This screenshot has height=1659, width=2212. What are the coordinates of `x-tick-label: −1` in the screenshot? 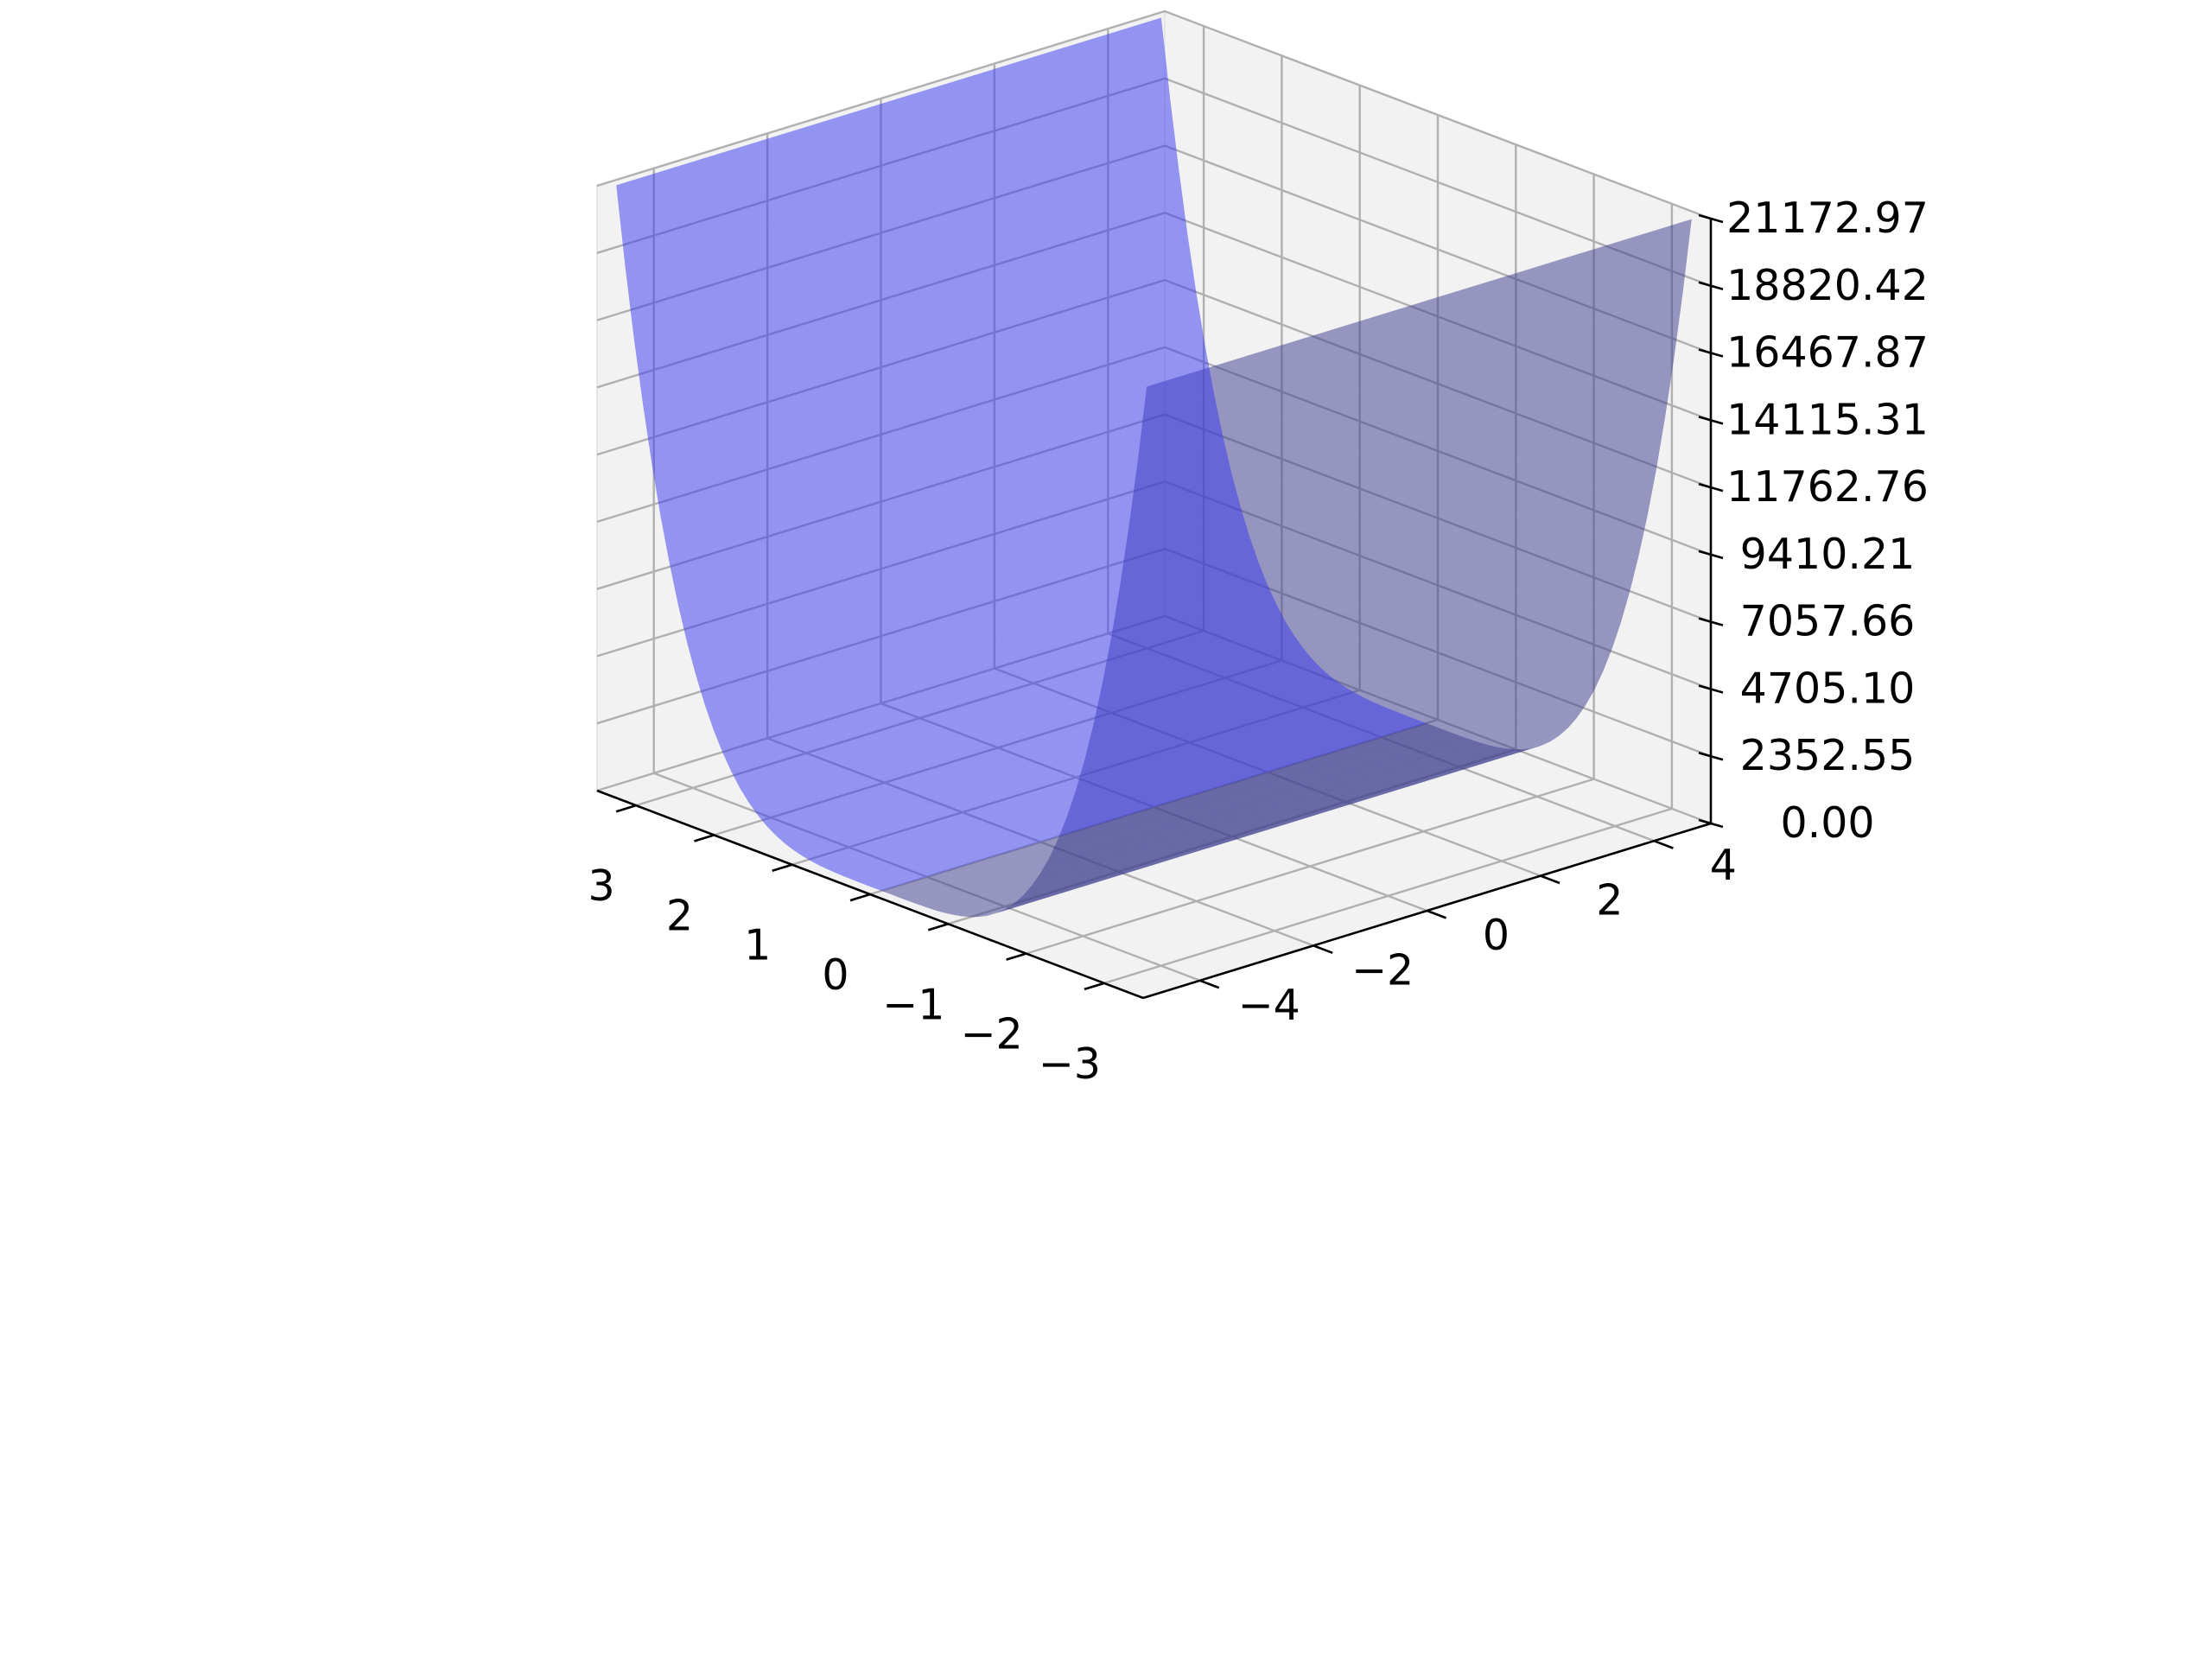 It's located at (913, 1004).